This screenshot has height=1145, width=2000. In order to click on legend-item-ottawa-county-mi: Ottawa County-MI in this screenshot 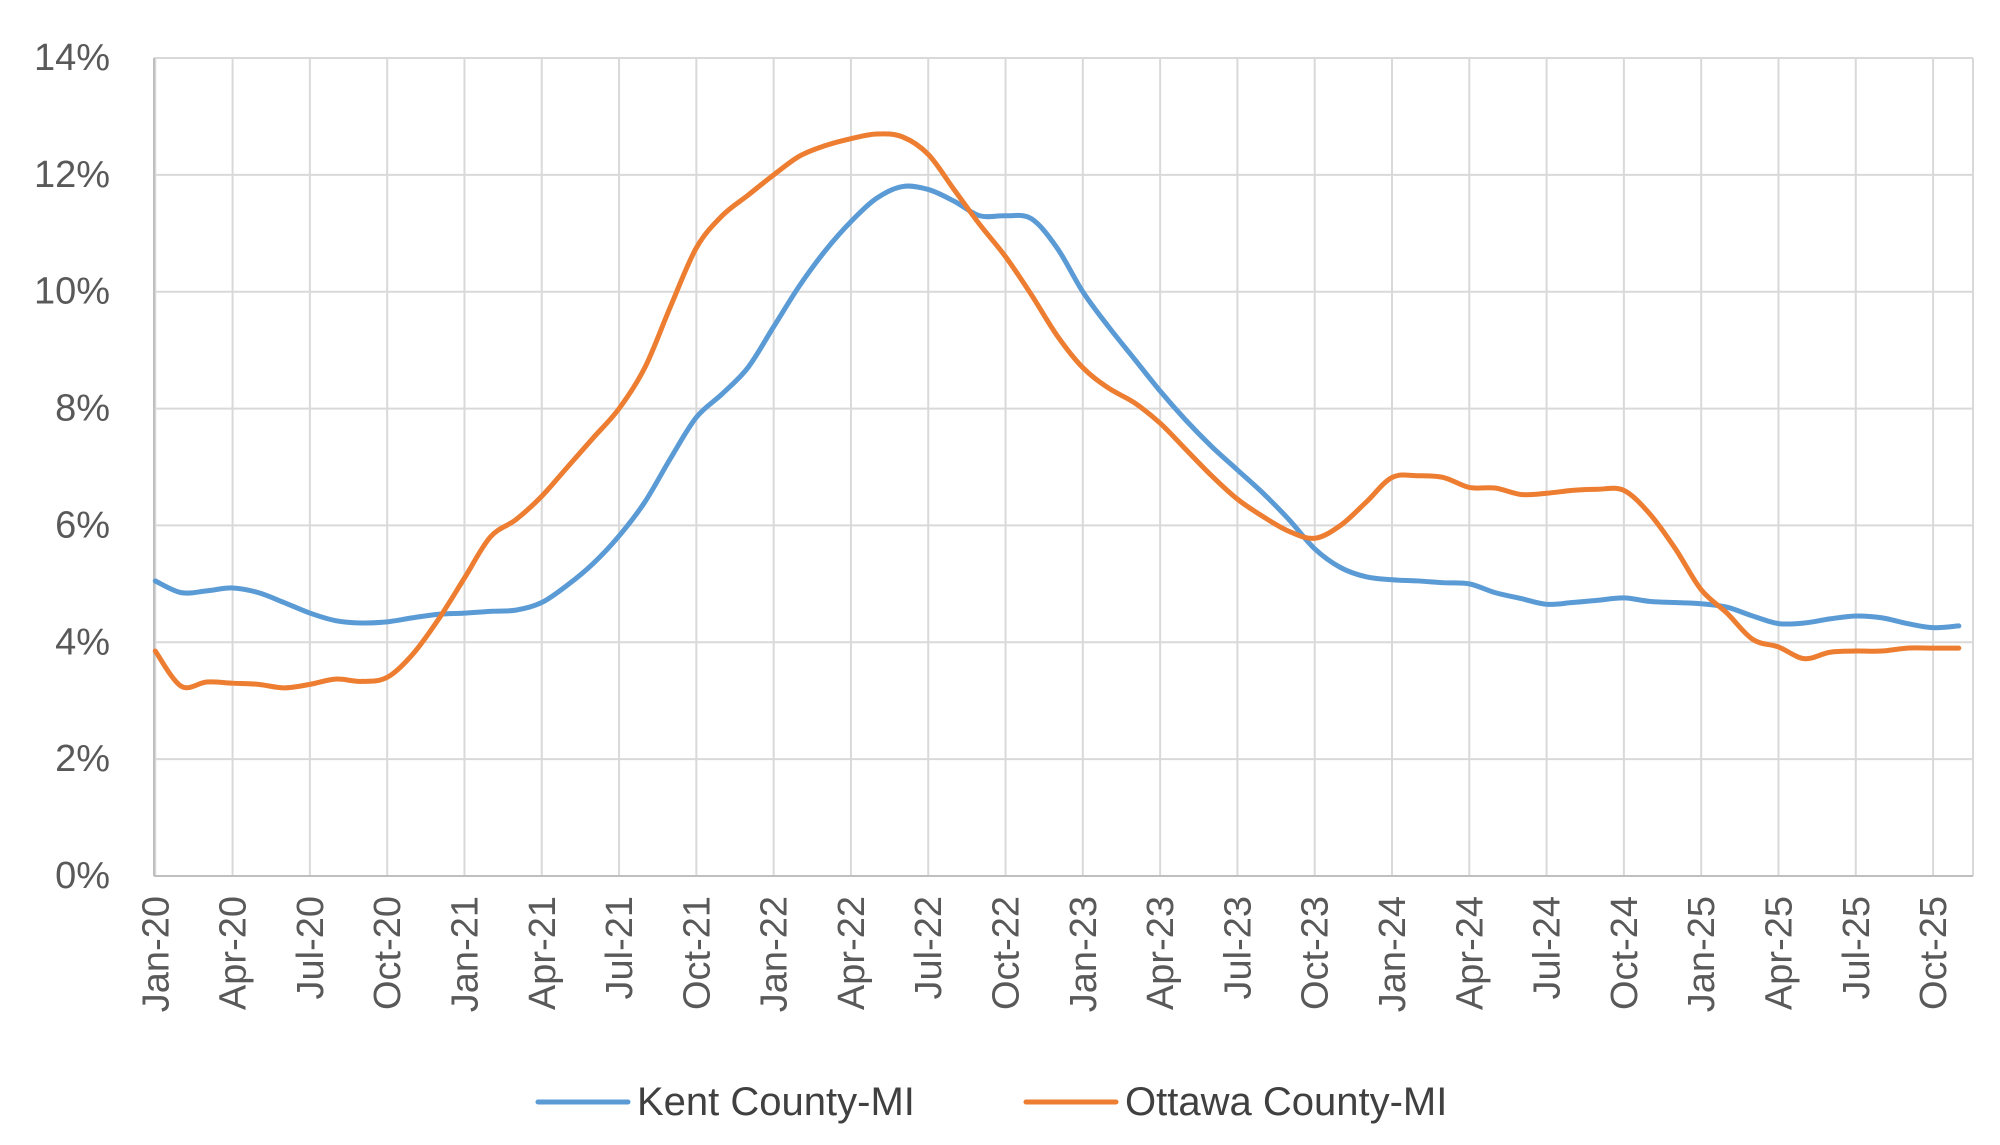, I will do `click(1235, 1102)`.